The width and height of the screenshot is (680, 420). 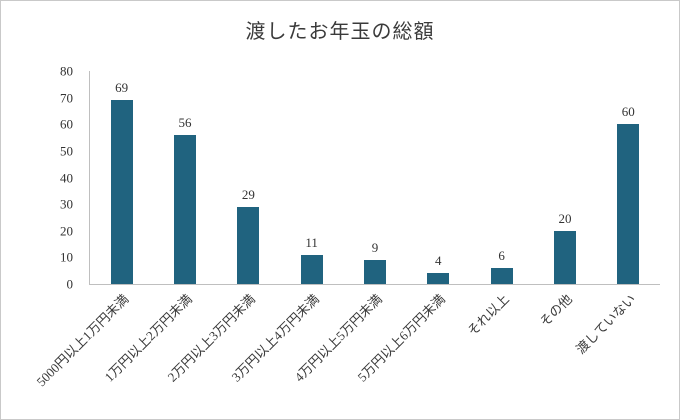 I want to click on y-tick-label: 30, so click(x=66, y=204).